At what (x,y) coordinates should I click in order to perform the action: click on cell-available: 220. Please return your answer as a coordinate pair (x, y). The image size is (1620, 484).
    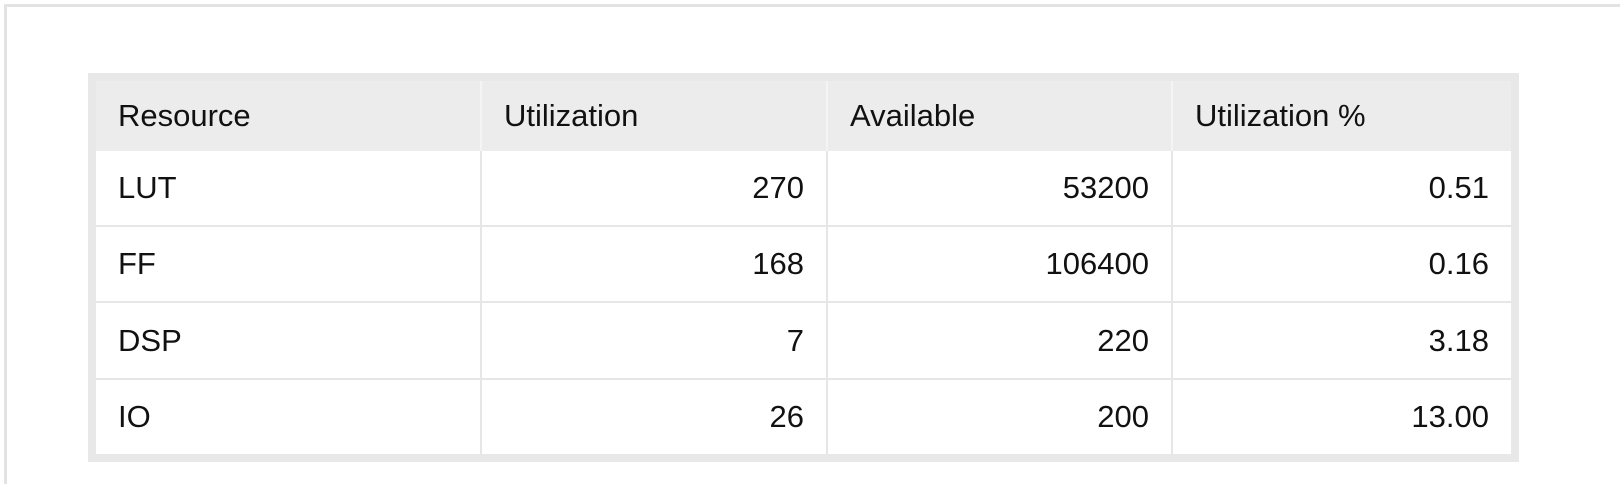
    Looking at the image, I should click on (1000, 341).